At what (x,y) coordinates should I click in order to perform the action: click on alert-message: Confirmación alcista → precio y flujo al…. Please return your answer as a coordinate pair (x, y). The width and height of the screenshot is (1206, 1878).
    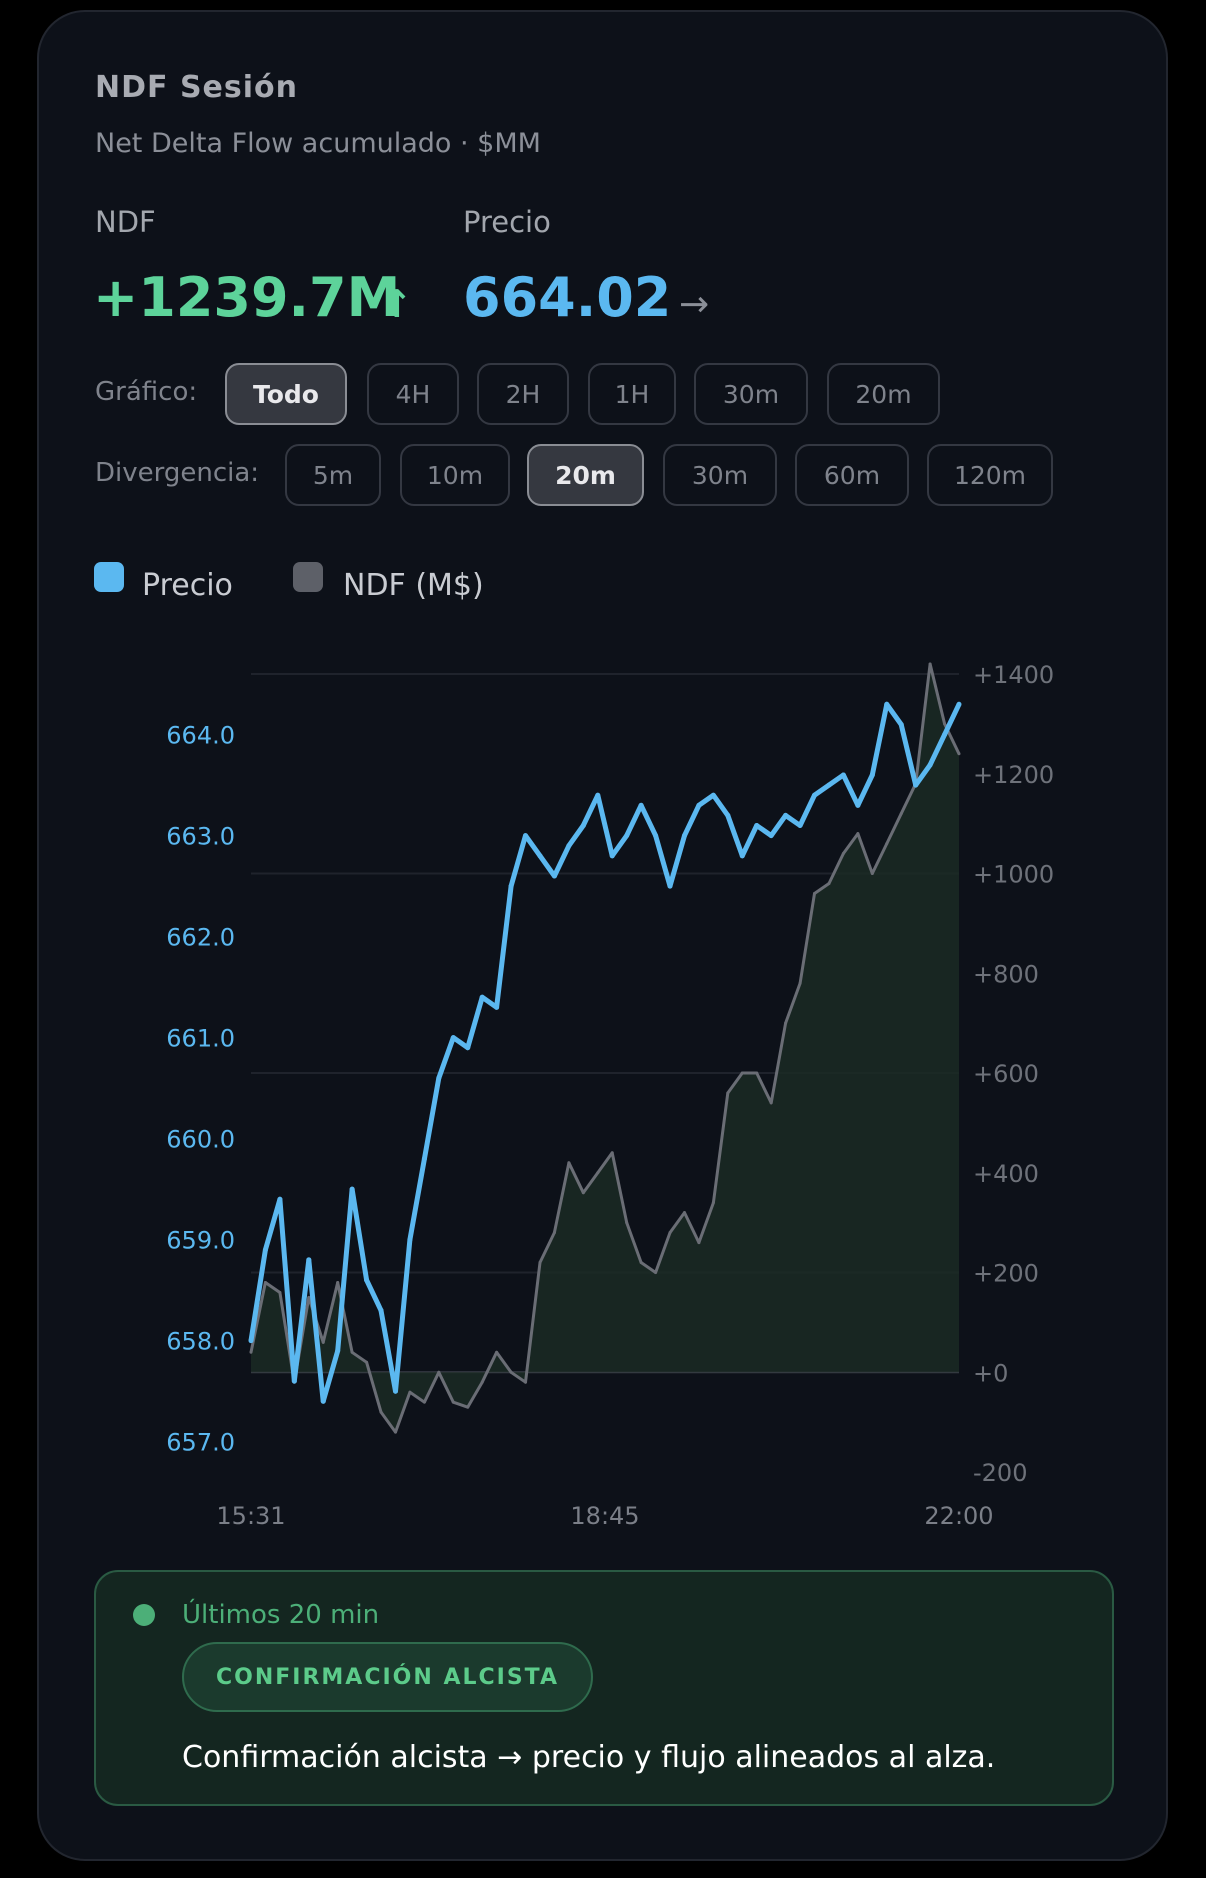
    Looking at the image, I should click on (589, 1757).